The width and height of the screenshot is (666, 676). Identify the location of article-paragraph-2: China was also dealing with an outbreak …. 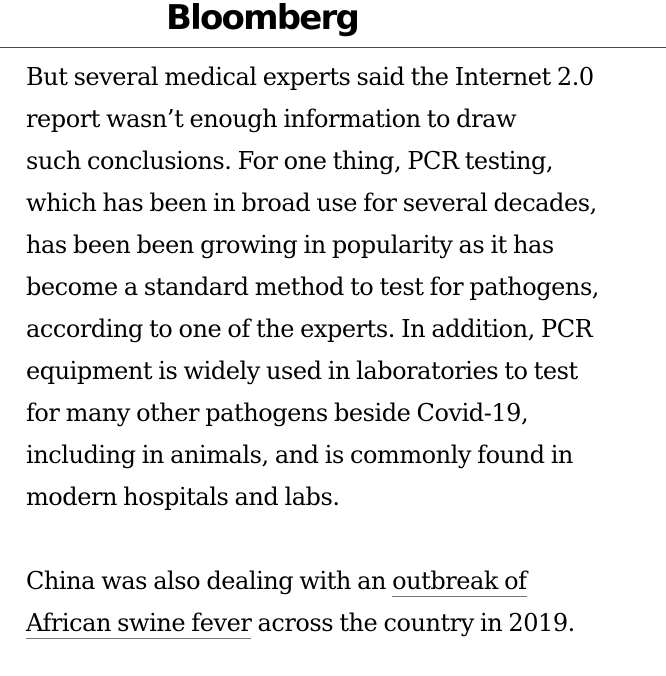
(329, 602).